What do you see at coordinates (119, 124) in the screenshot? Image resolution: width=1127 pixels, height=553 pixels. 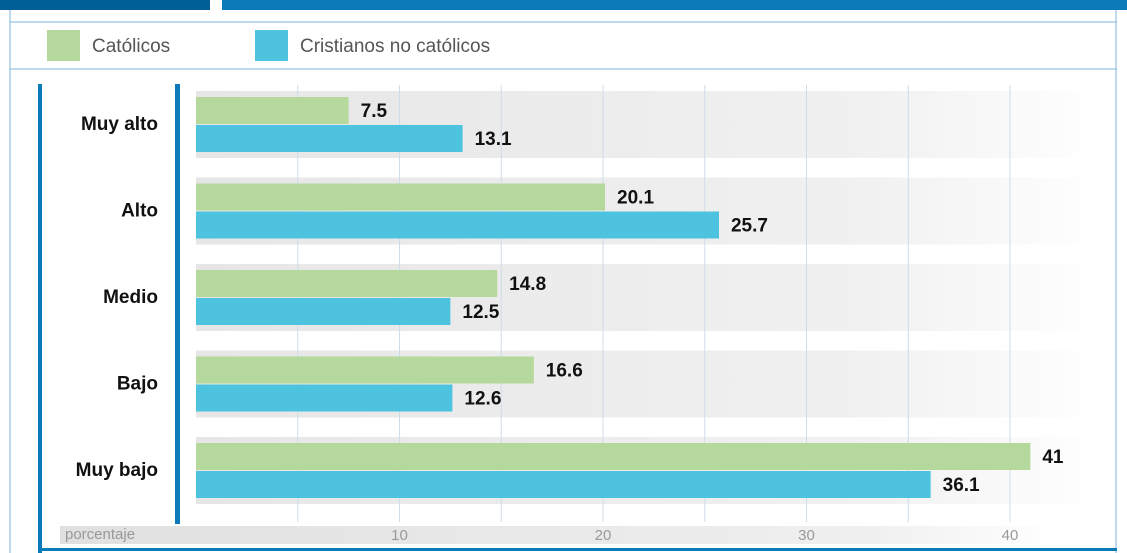 I see `category-label: Muy alto` at bounding box center [119, 124].